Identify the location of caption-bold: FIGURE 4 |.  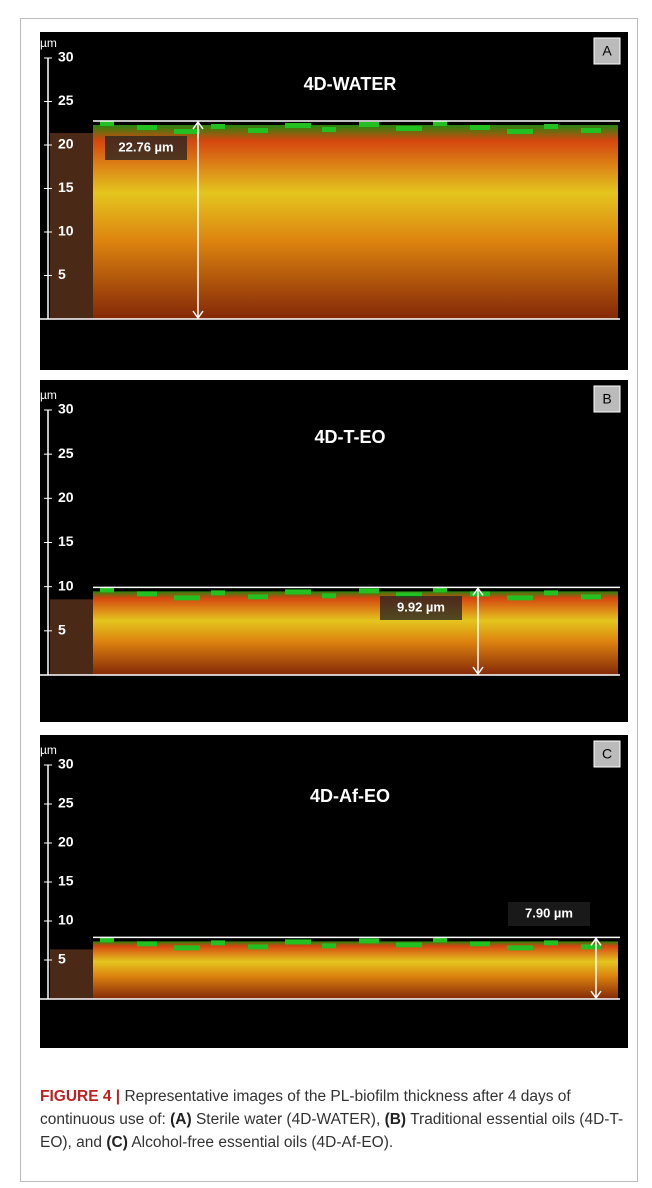
(80, 1096).